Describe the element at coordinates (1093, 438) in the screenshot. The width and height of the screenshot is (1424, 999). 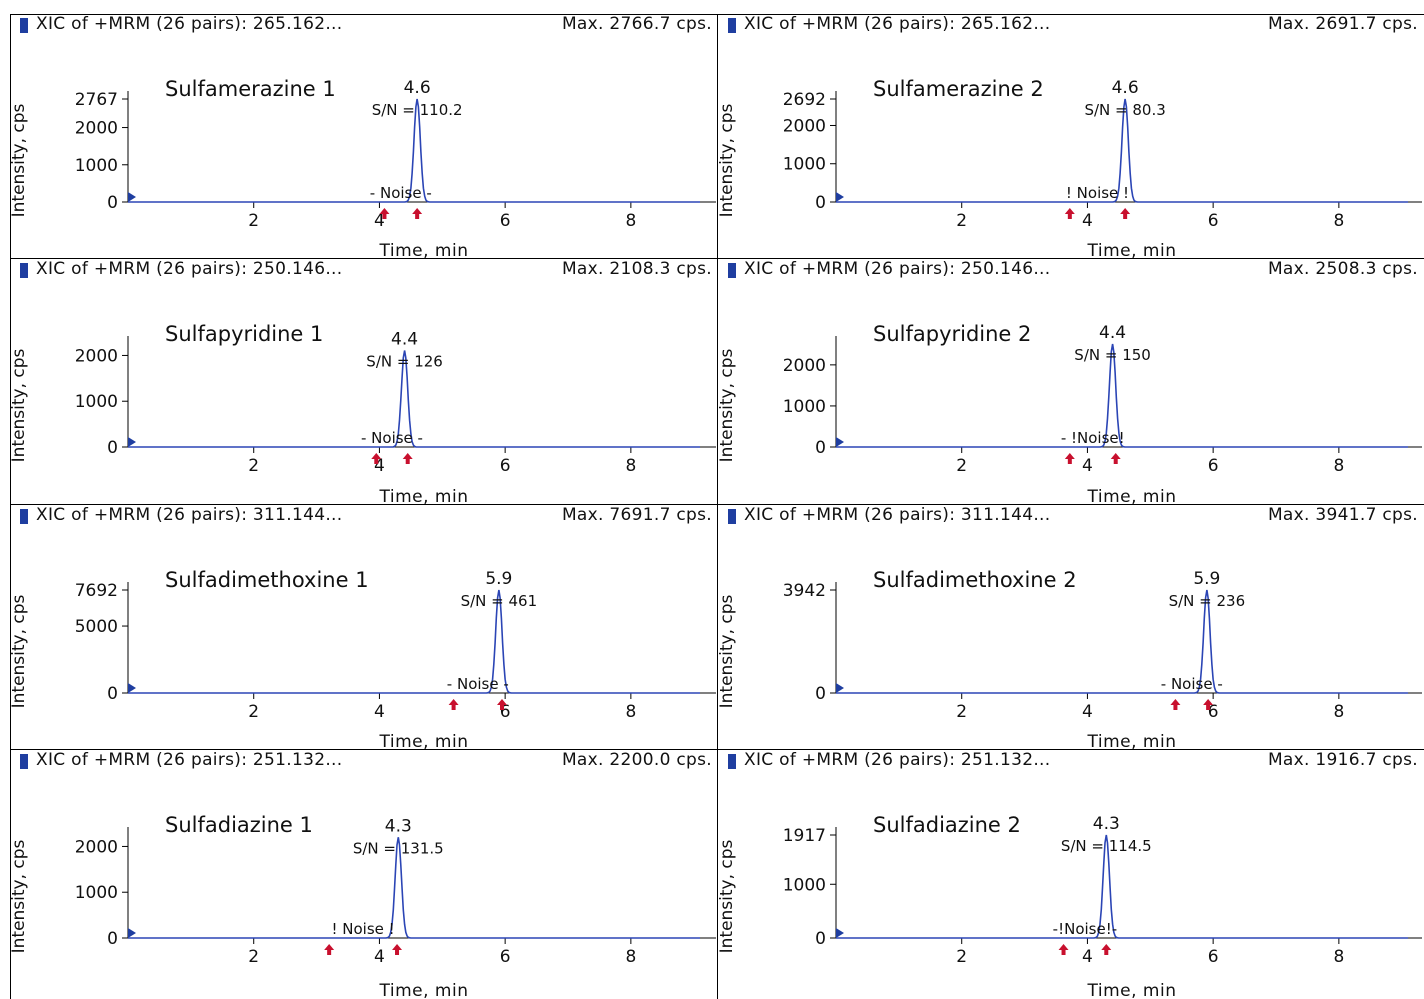
I see `noise-label: - !Noise!` at that location.